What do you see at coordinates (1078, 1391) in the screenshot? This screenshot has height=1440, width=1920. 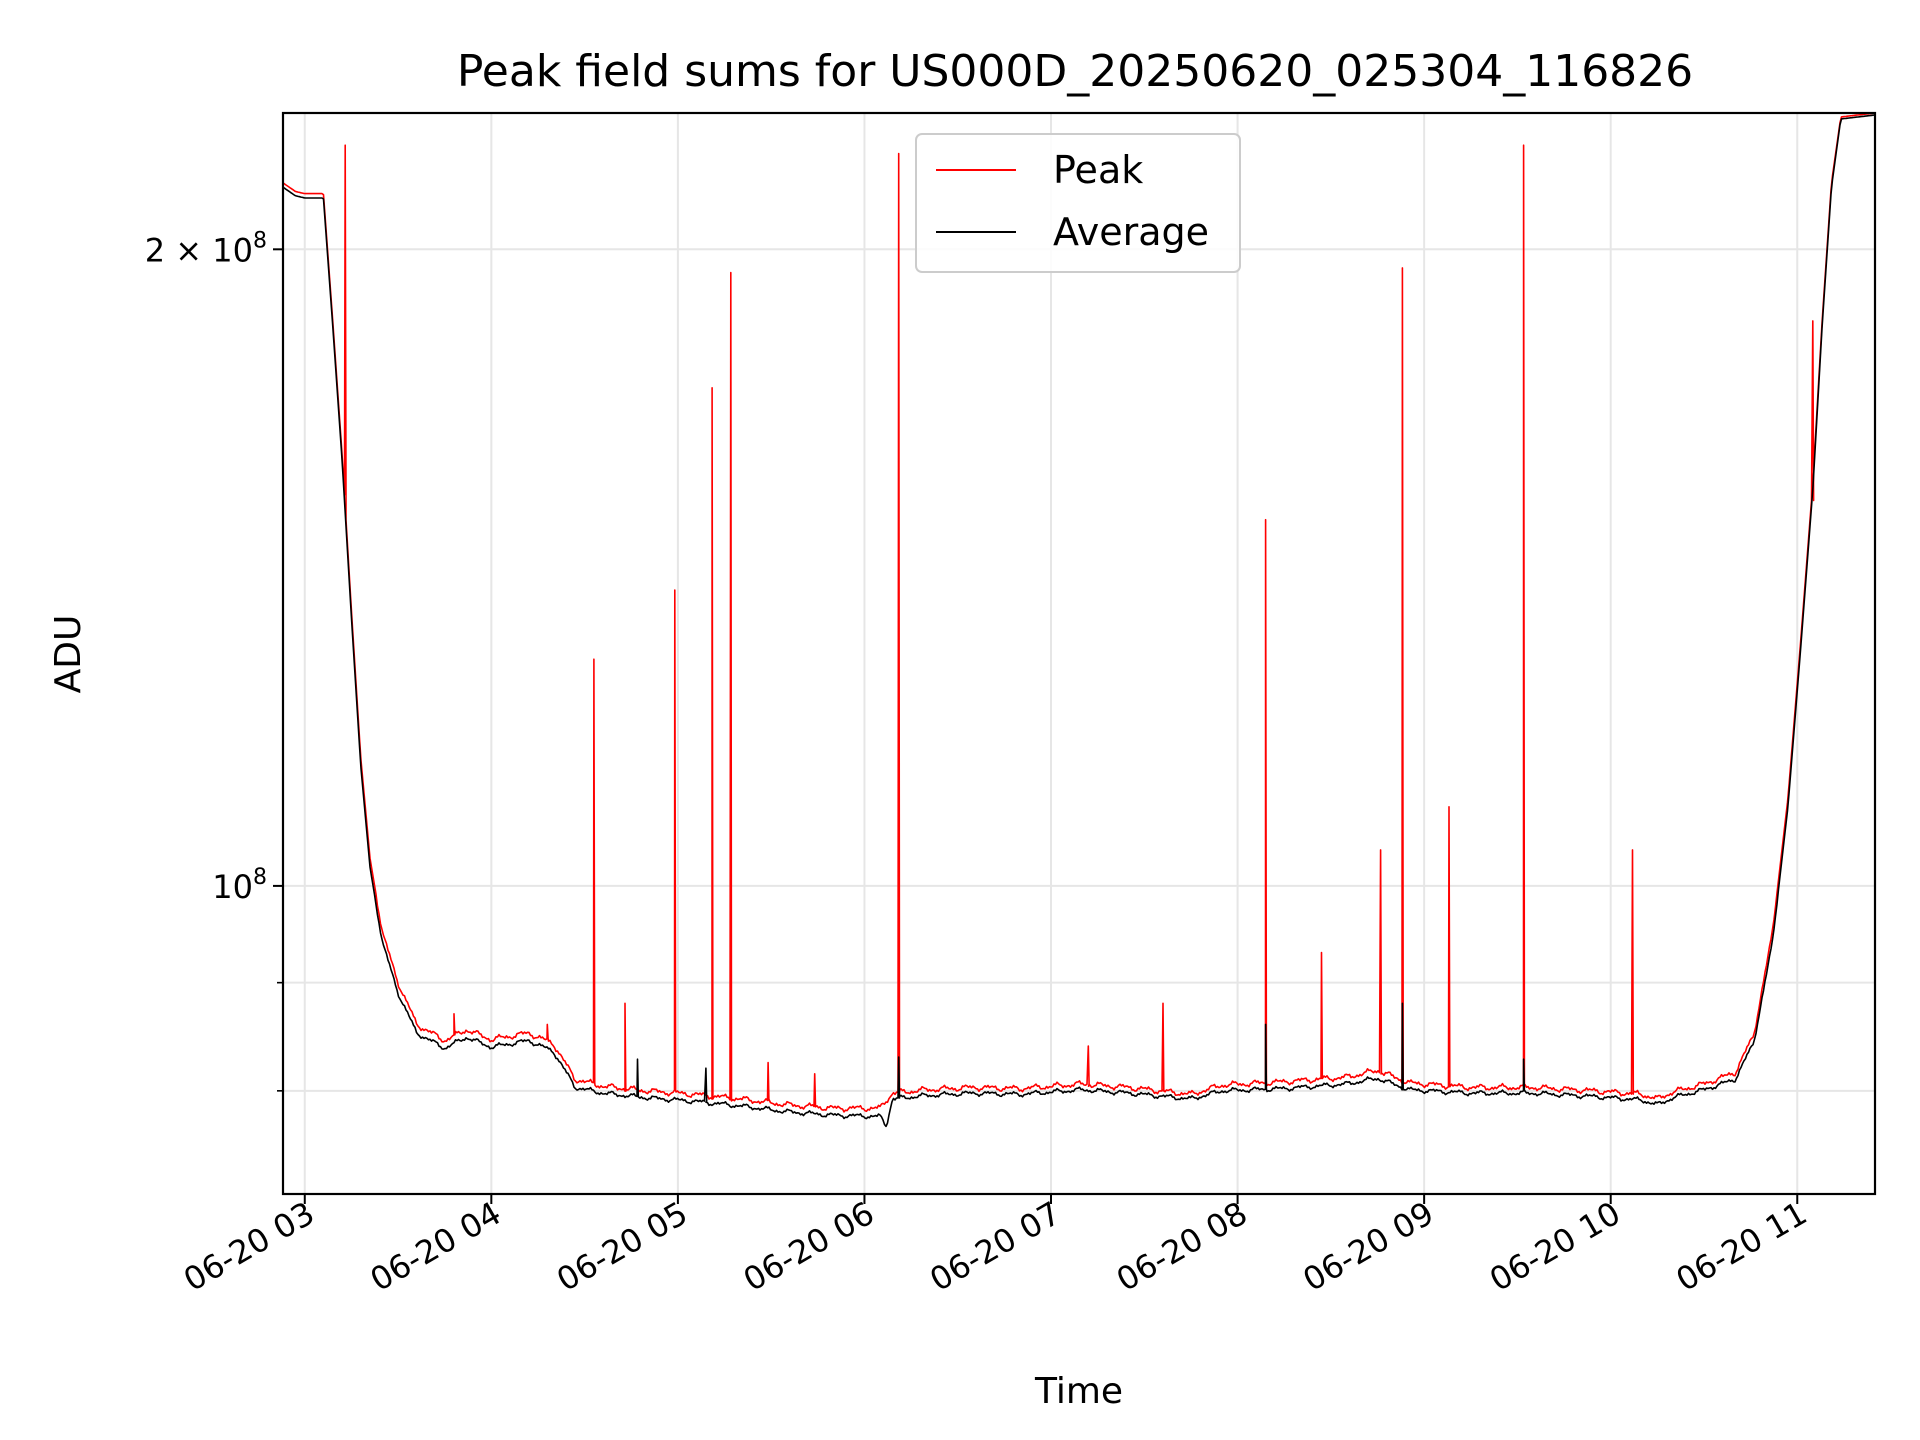 I see `x-axis-label: Time` at bounding box center [1078, 1391].